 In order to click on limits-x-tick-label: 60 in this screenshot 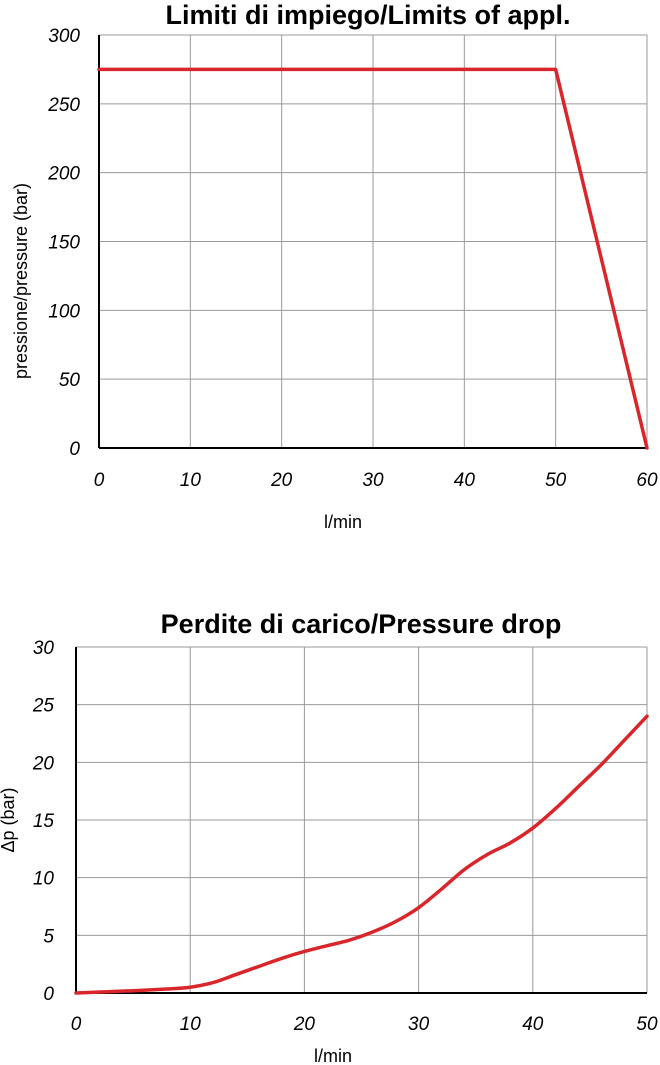, I will do `click(647, 480)`.